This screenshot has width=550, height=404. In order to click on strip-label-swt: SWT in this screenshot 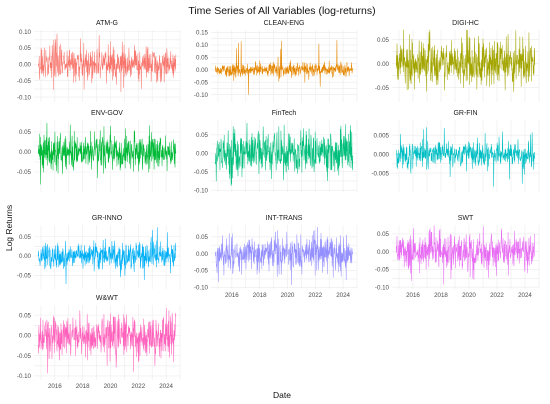, I will do `click(466, 218)`.